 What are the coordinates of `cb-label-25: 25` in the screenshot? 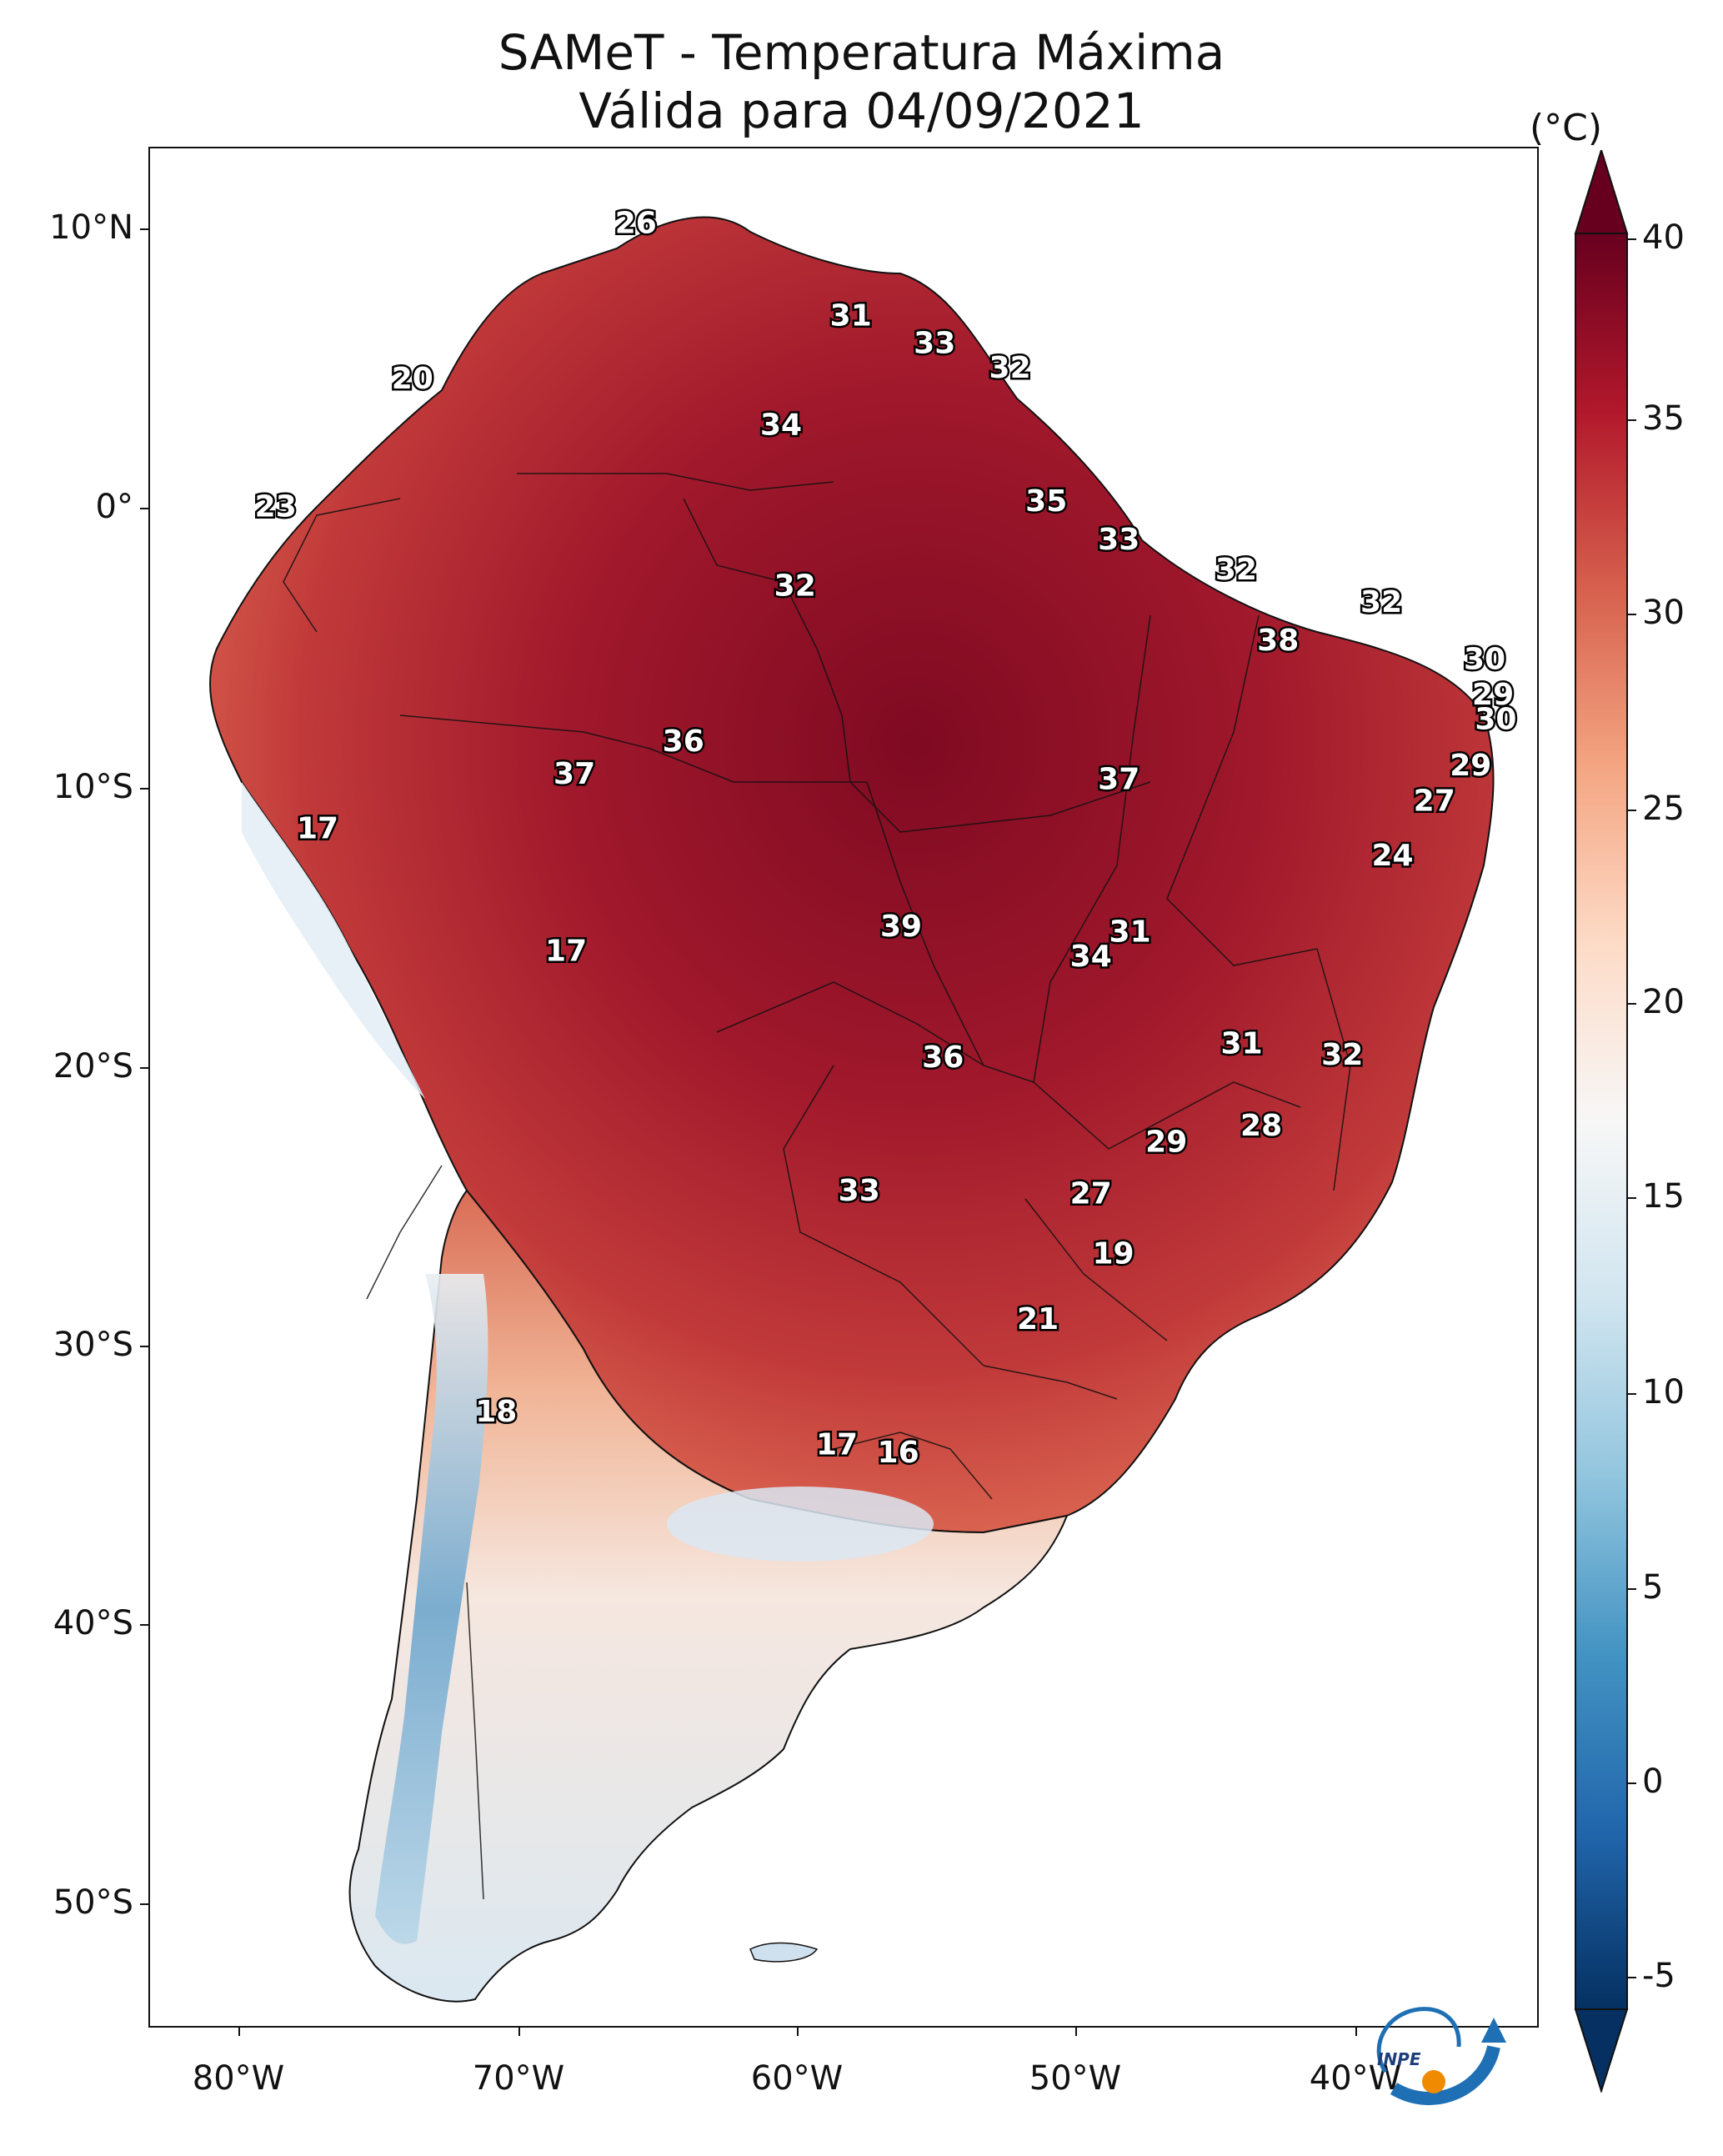 It's located at (1663, 809).